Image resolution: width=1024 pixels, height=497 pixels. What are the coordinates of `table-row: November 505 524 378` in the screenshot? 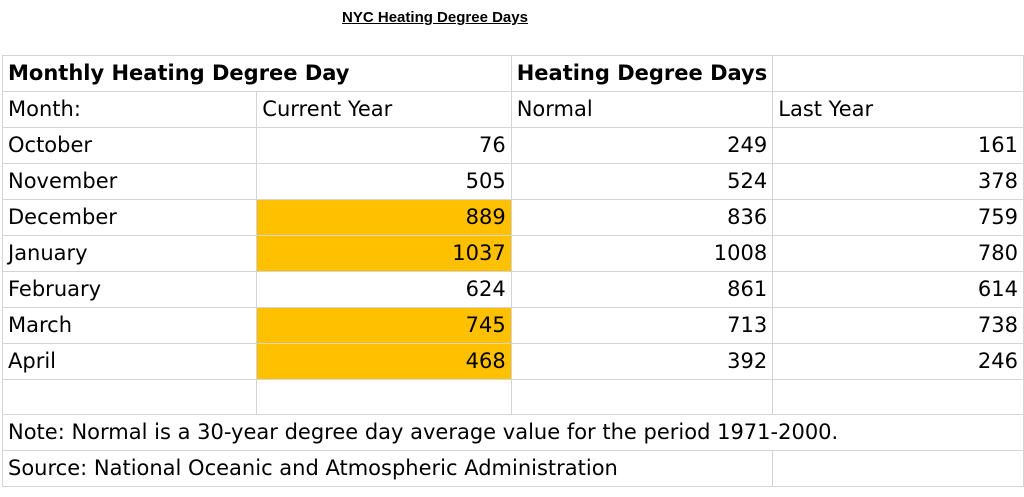 It's located at (512, 181).